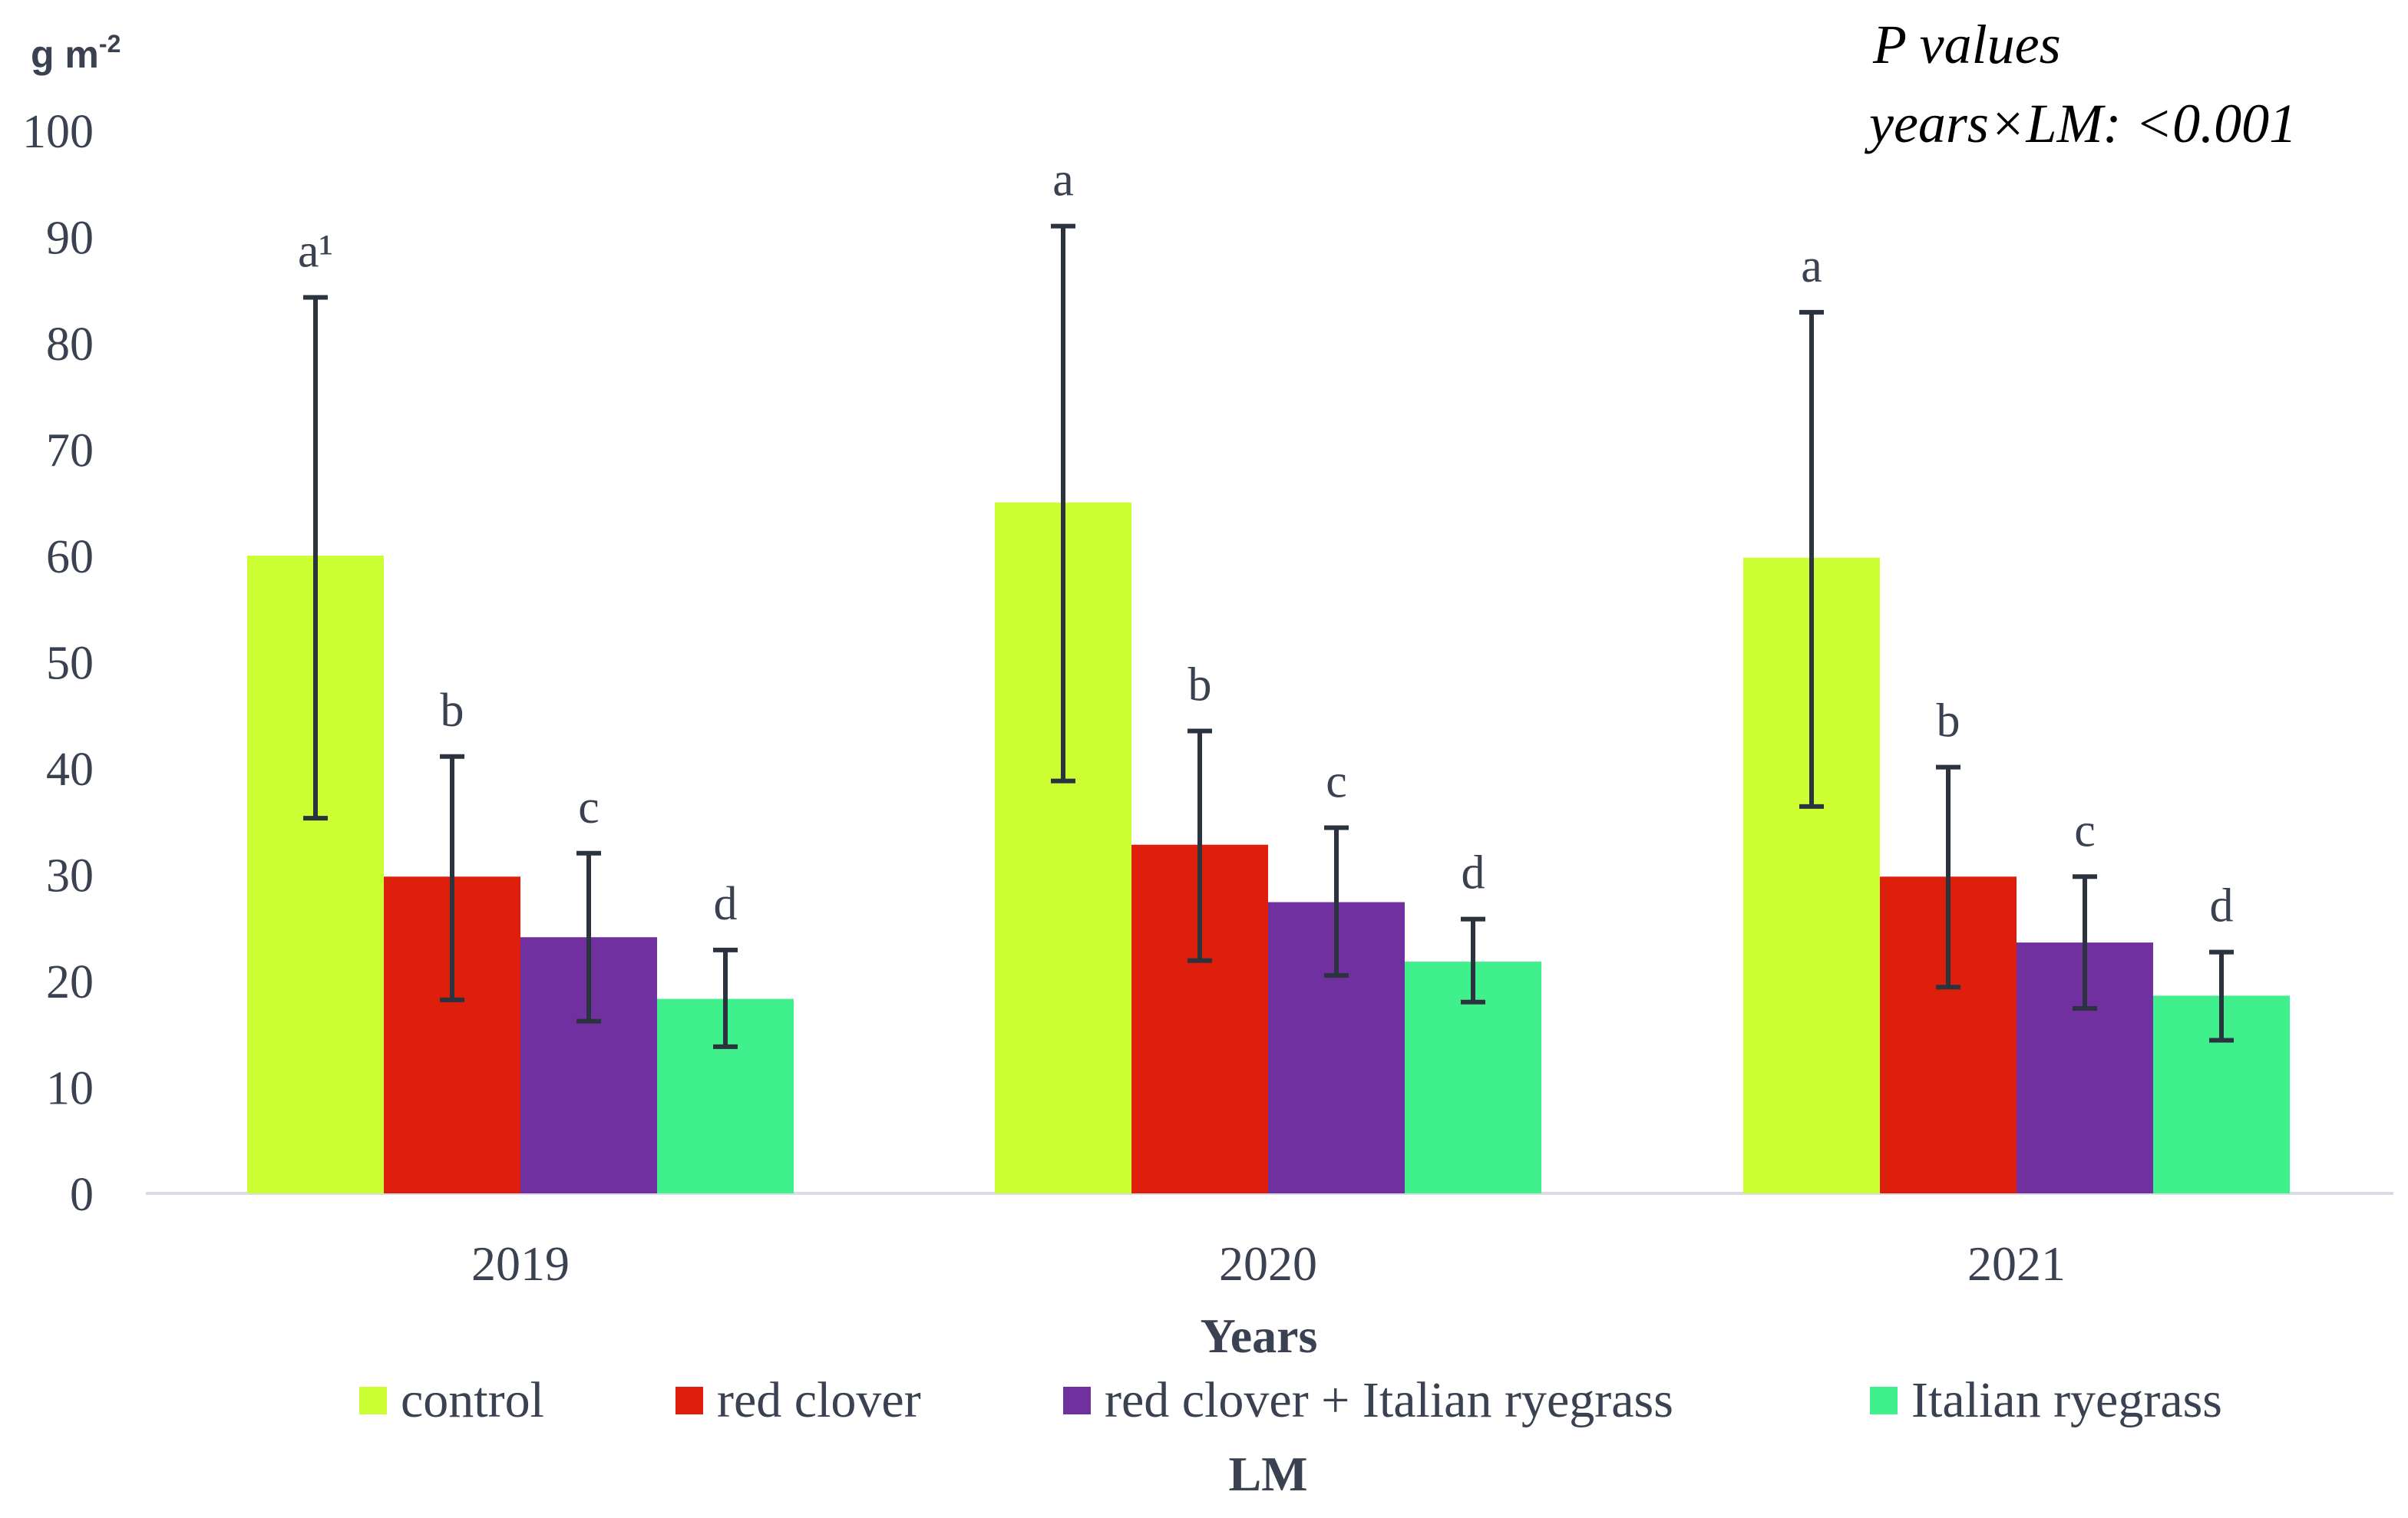 This screenshot has height=1518, width=2408. Describe the element at coordinates (82, 1195) in the screenshot. I see `y-tick-label: 0` at that location.